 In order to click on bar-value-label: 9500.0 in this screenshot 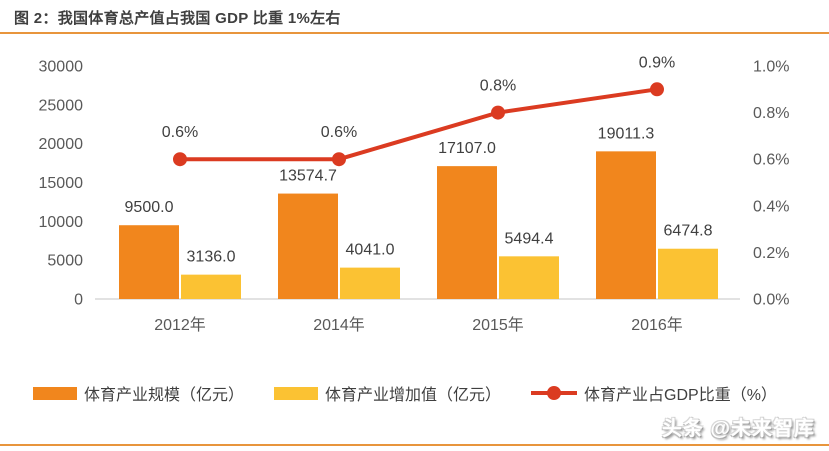, I will do `click(149, 207)`.